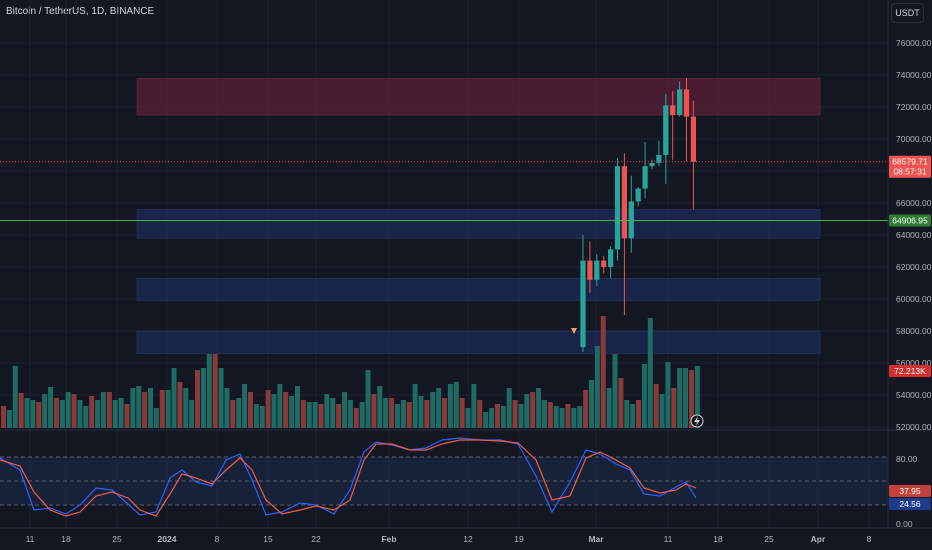 This screenshot has width=932, height=550. What do you see at coordinates (907, 13) in the screenshot?
I see `currency-button: USDT` at bounding box center [907, 13].